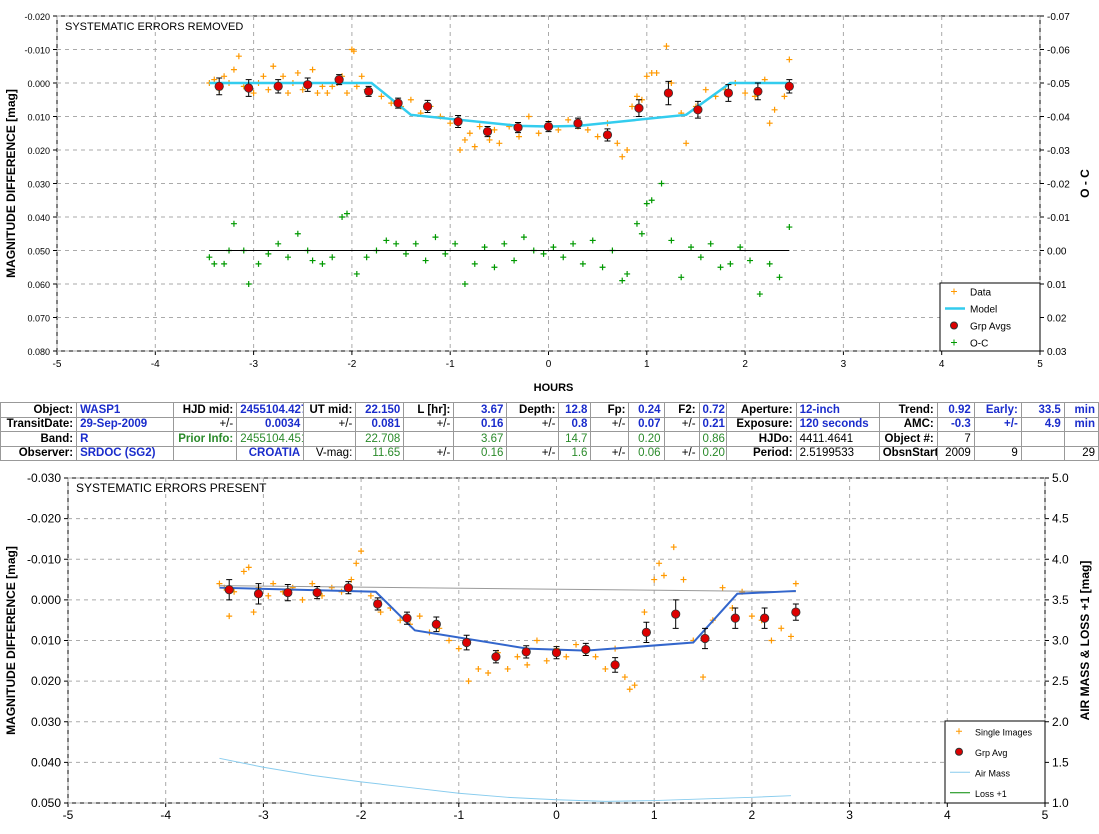 The image size is (1099, 834). I want to click on y-tick-label: 0.040, so click(38, 218).